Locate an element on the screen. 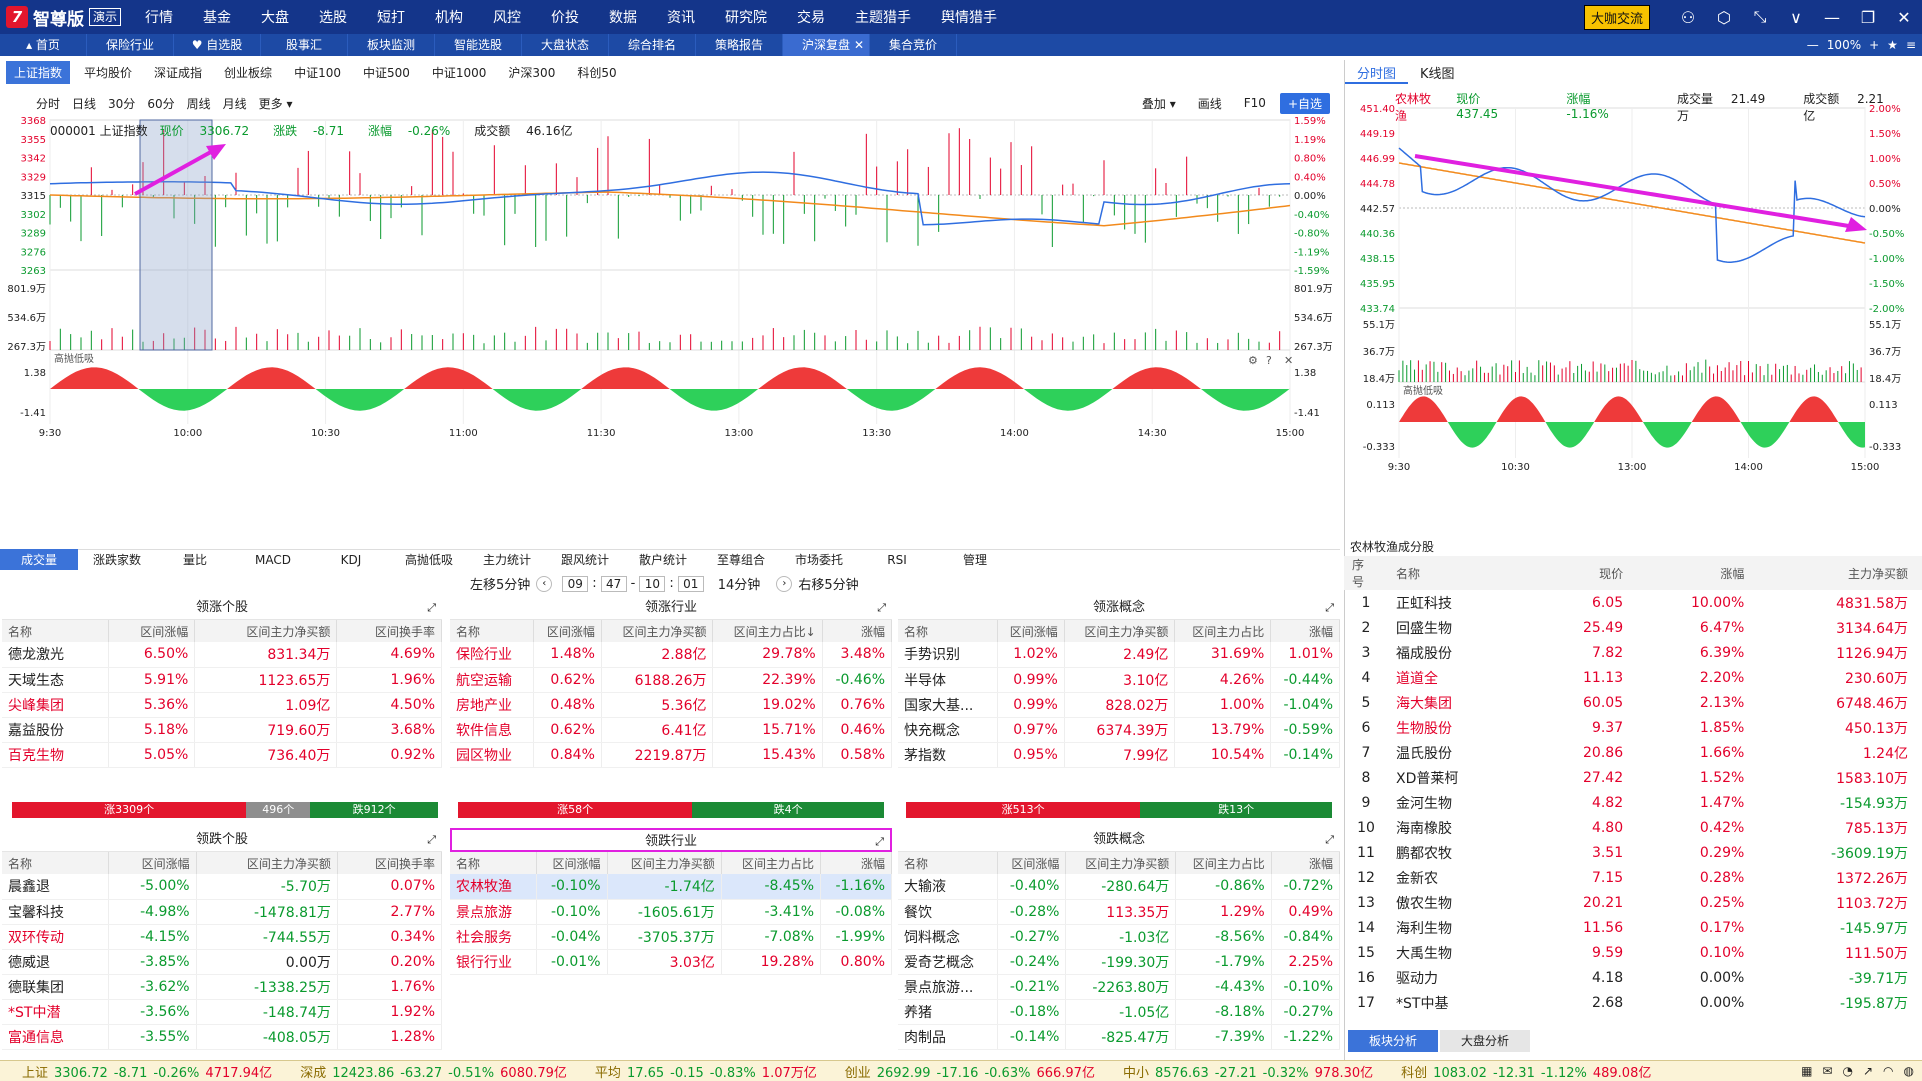 This screenshot has height=1081, width=1922. period-tab: 月线 is located at coordinates (235, 103).